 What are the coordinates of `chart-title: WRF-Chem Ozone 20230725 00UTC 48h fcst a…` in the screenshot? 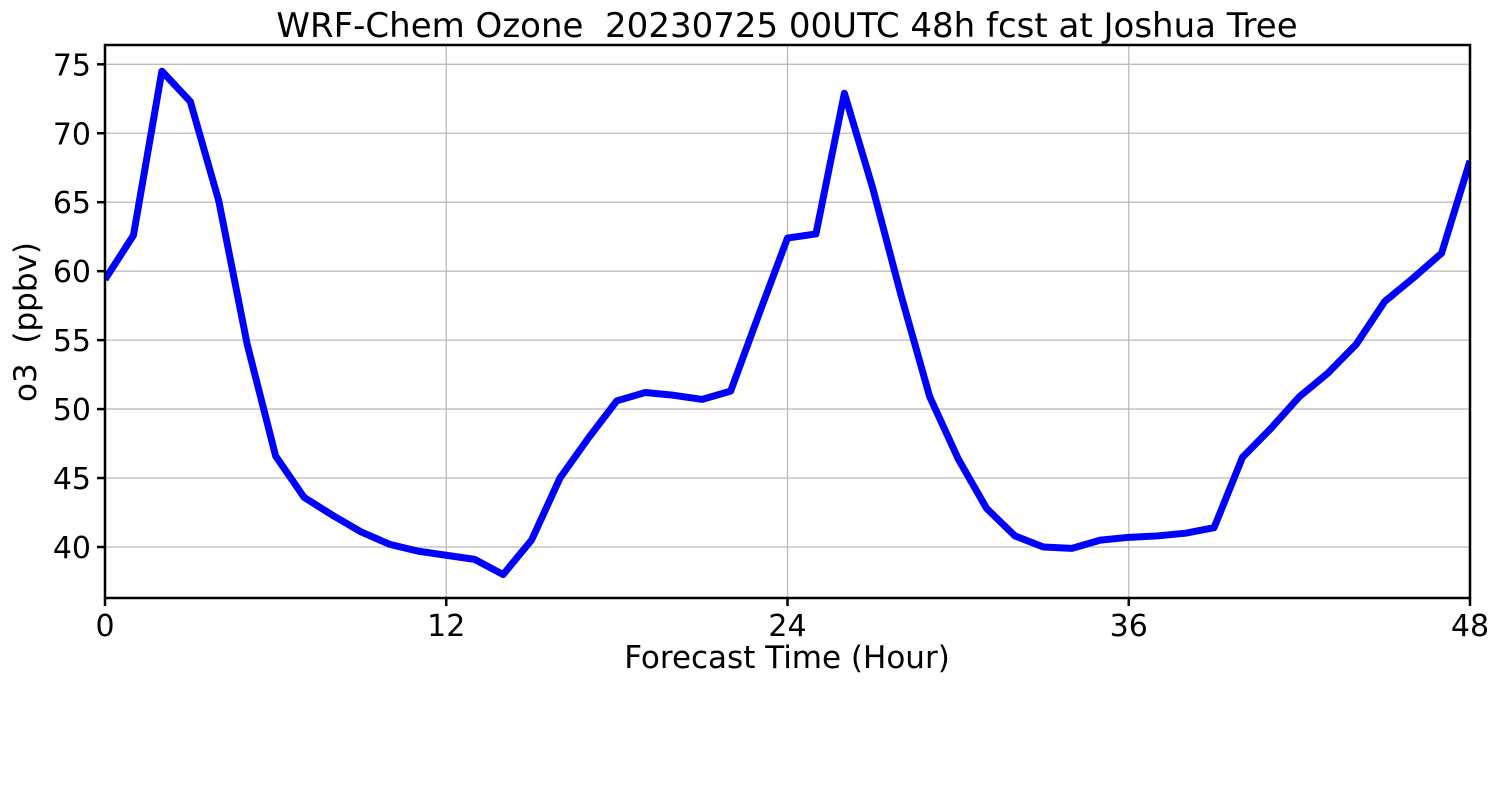 It's located at (786, 26).